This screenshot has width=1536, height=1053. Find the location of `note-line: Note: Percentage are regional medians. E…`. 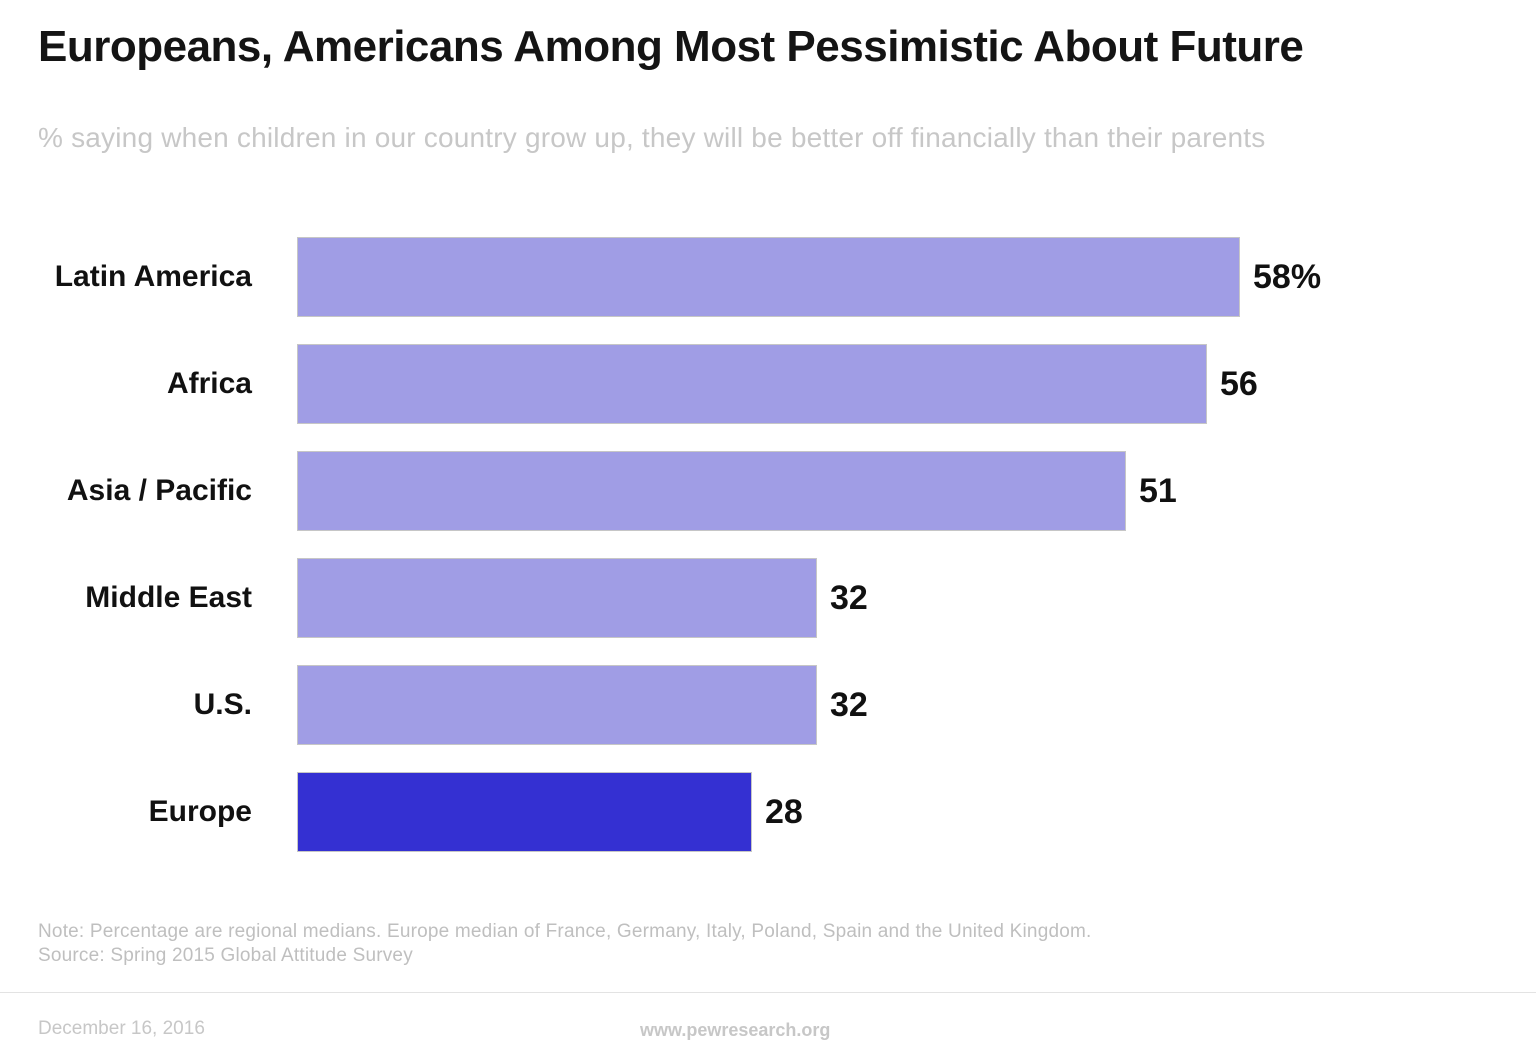

note-line: Note: Percentage are regional medians. E… is located at coordinates (565, 931).